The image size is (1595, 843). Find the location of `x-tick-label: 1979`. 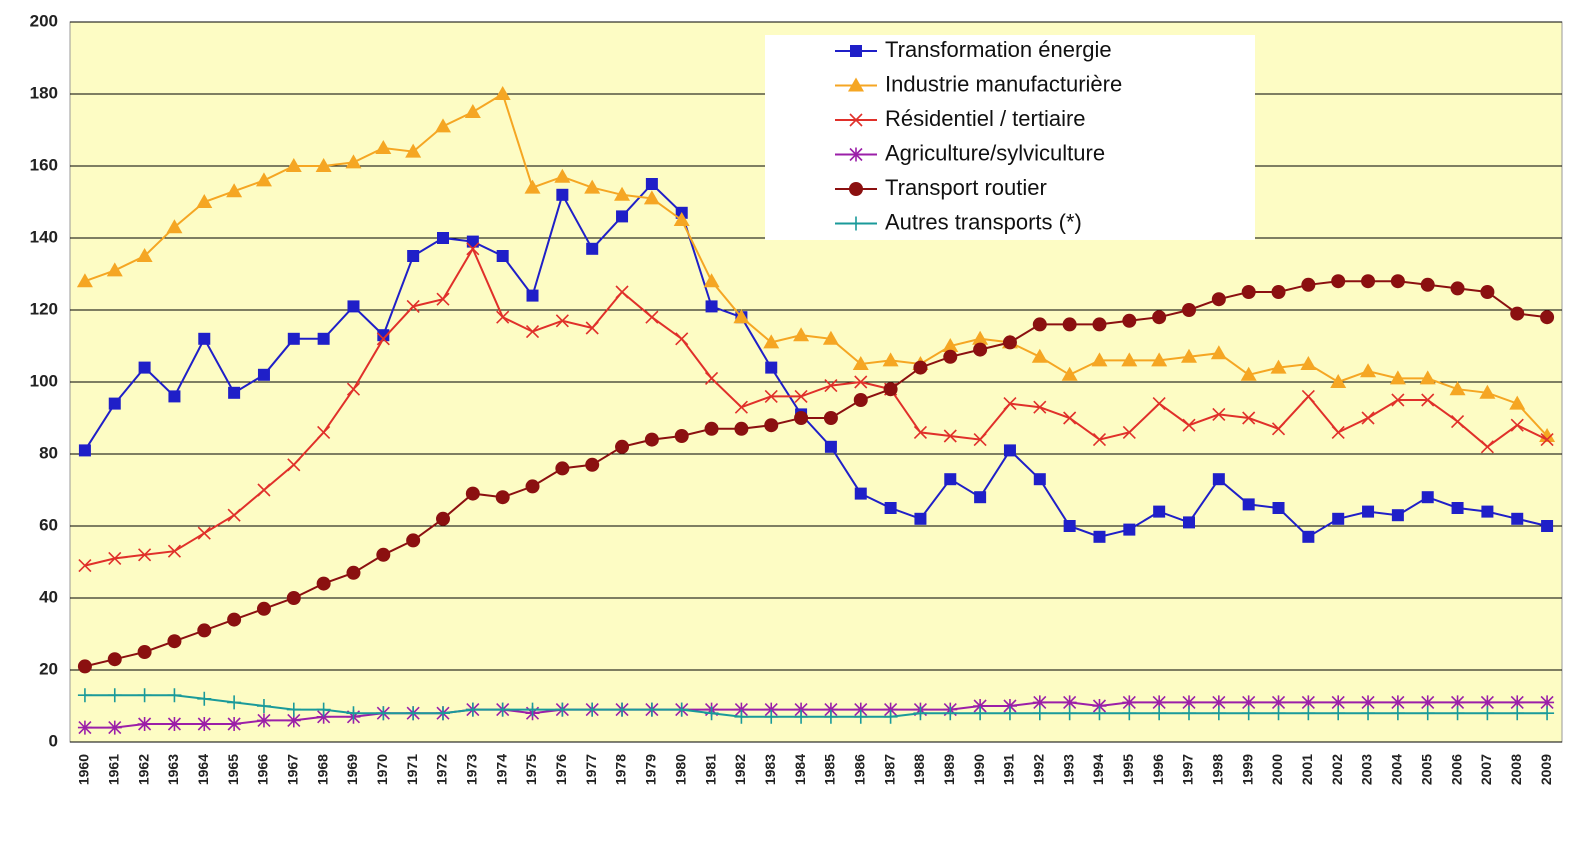

x-tick-label: 1979 is located at coordinates (651, 769).